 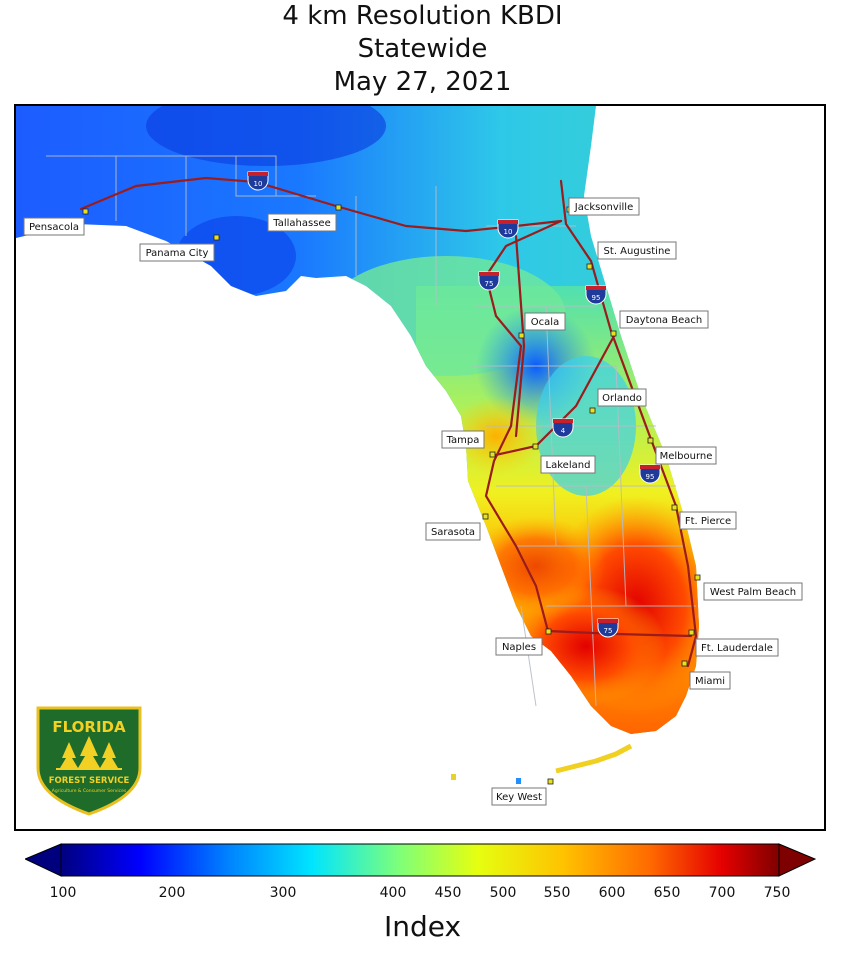 What do you see at coordinates (637, 251) in the screenshot?
I see `city-label: St. Augustine` at bounding box center [637, 251].